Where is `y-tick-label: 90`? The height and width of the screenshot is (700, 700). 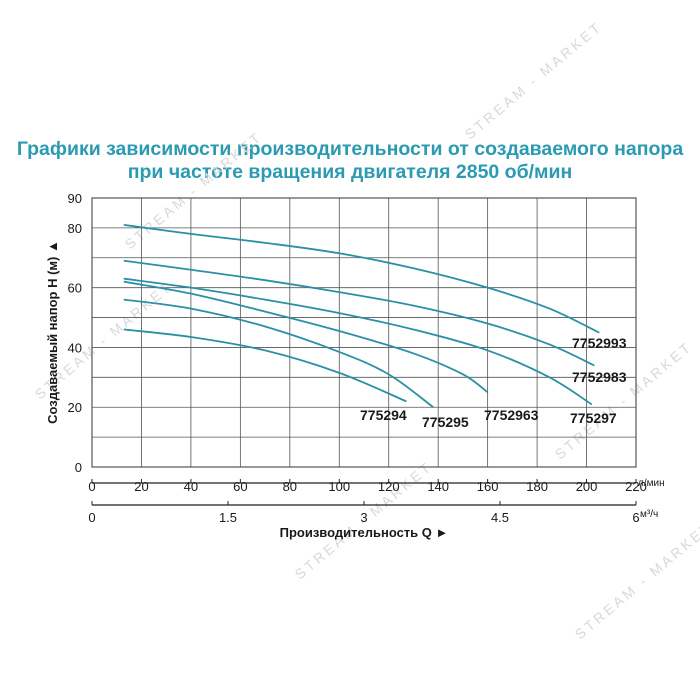 y-tick-label: 90 is located at coordinates (75, 198).